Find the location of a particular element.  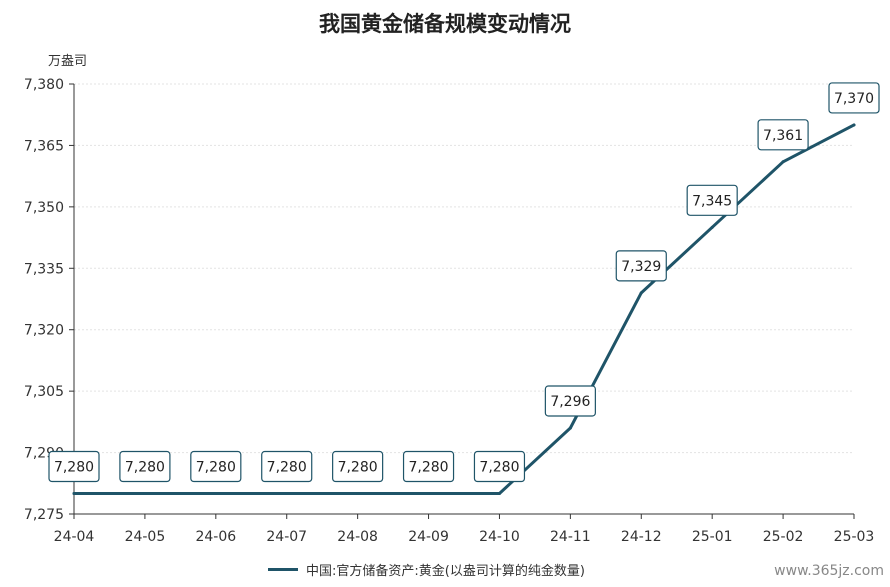

y-tick-label: 7,365 is located at coordinates (44, 146).